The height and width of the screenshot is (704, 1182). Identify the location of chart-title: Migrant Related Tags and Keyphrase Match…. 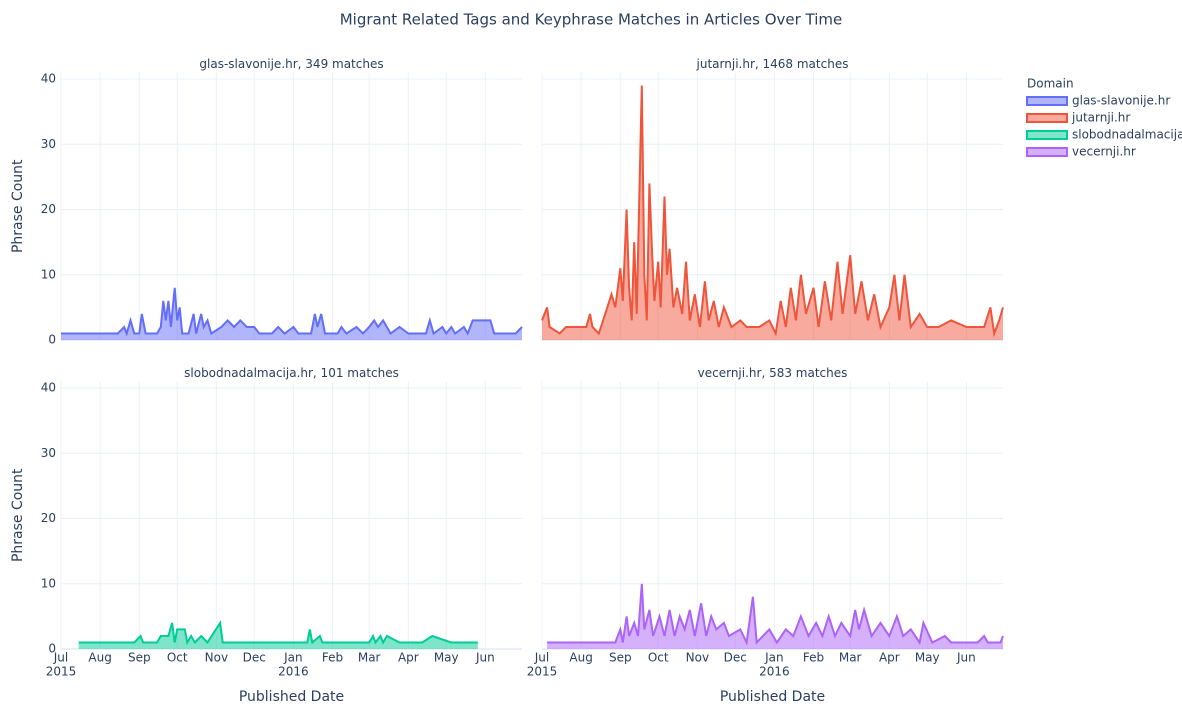
(591, 20).